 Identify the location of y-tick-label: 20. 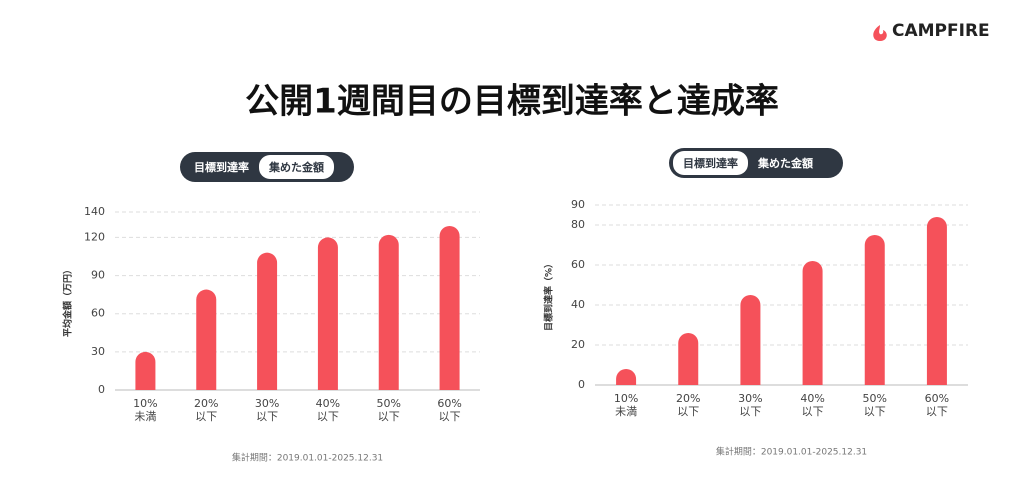
(578, 344).